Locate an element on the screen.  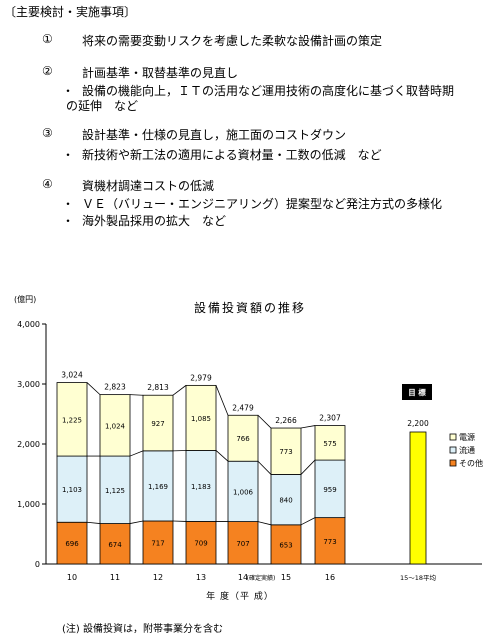
legend-label: 電源 is located at coordinates (467, 437).